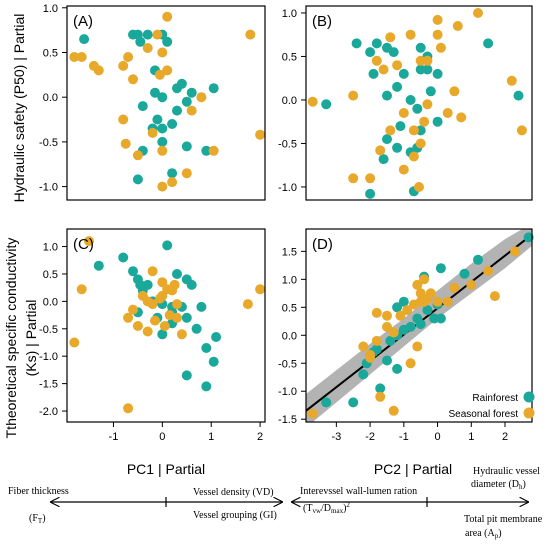 This screenshot has width=550, height=544. What do you see at coordinates (48, 188) in the screenshot?
I see `ytick-label-a--1: -1.0` at bounding box center [48, 188].